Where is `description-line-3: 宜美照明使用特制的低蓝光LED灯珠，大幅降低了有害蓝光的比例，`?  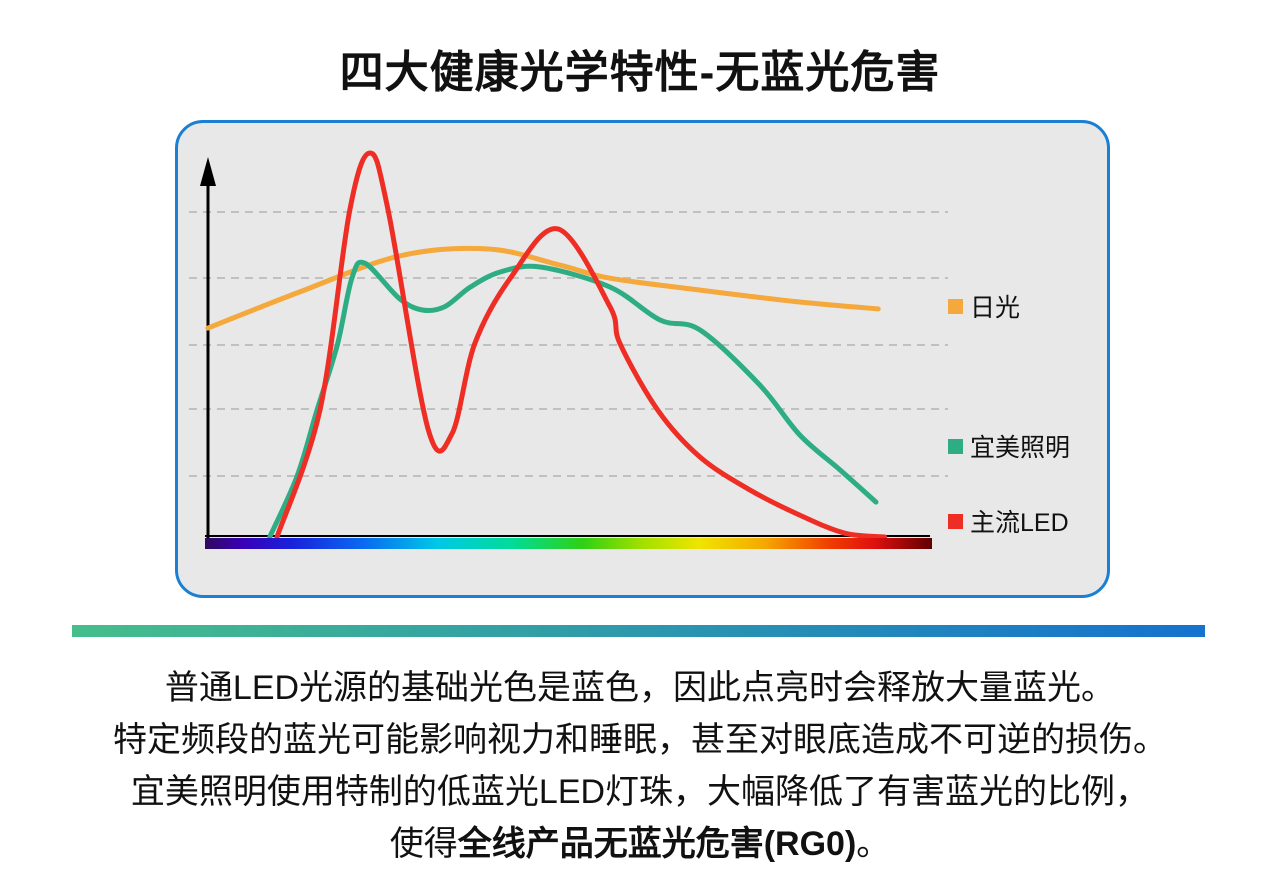
description-line-3: 宜美照明使用特制的低蓝光LED灯珠，大幅降低了有害蓝光的比例， is located at coordinates (640, 792).